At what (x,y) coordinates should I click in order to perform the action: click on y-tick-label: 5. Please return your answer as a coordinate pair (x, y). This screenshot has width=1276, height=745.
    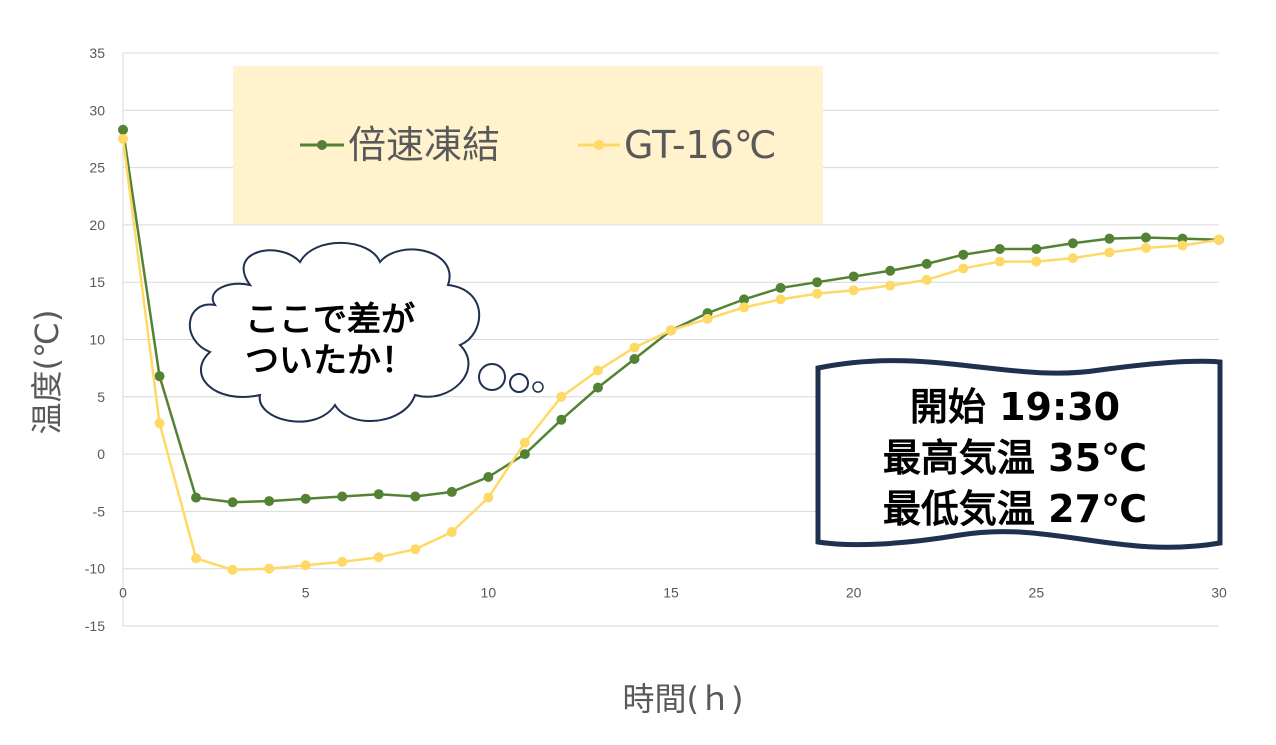
    Looking at the image, I should click on (101, 397).